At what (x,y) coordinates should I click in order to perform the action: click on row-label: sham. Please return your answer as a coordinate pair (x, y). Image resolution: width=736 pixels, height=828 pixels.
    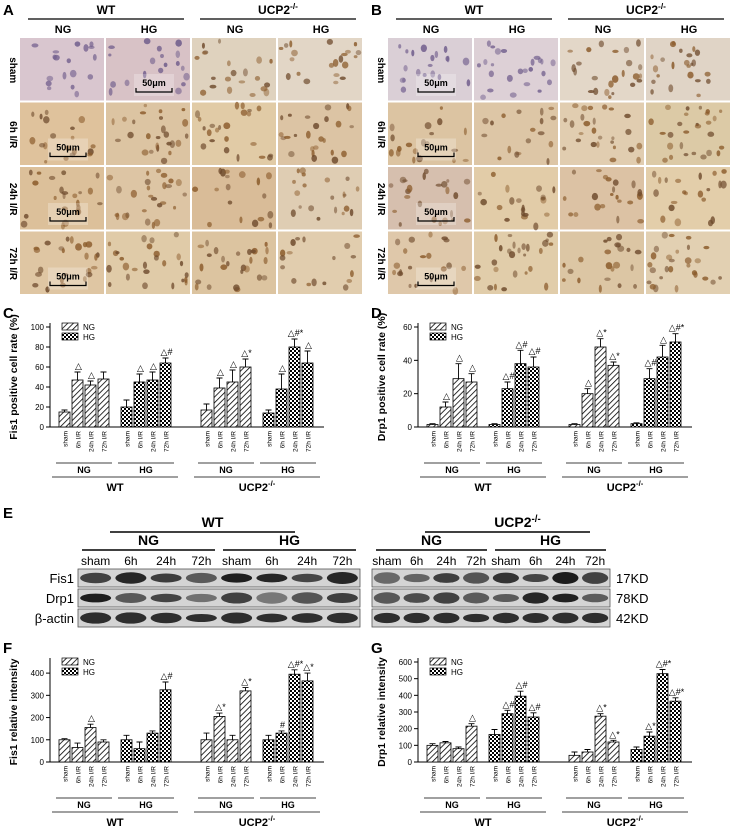
    Looking at the image, I should click on (12, 70).